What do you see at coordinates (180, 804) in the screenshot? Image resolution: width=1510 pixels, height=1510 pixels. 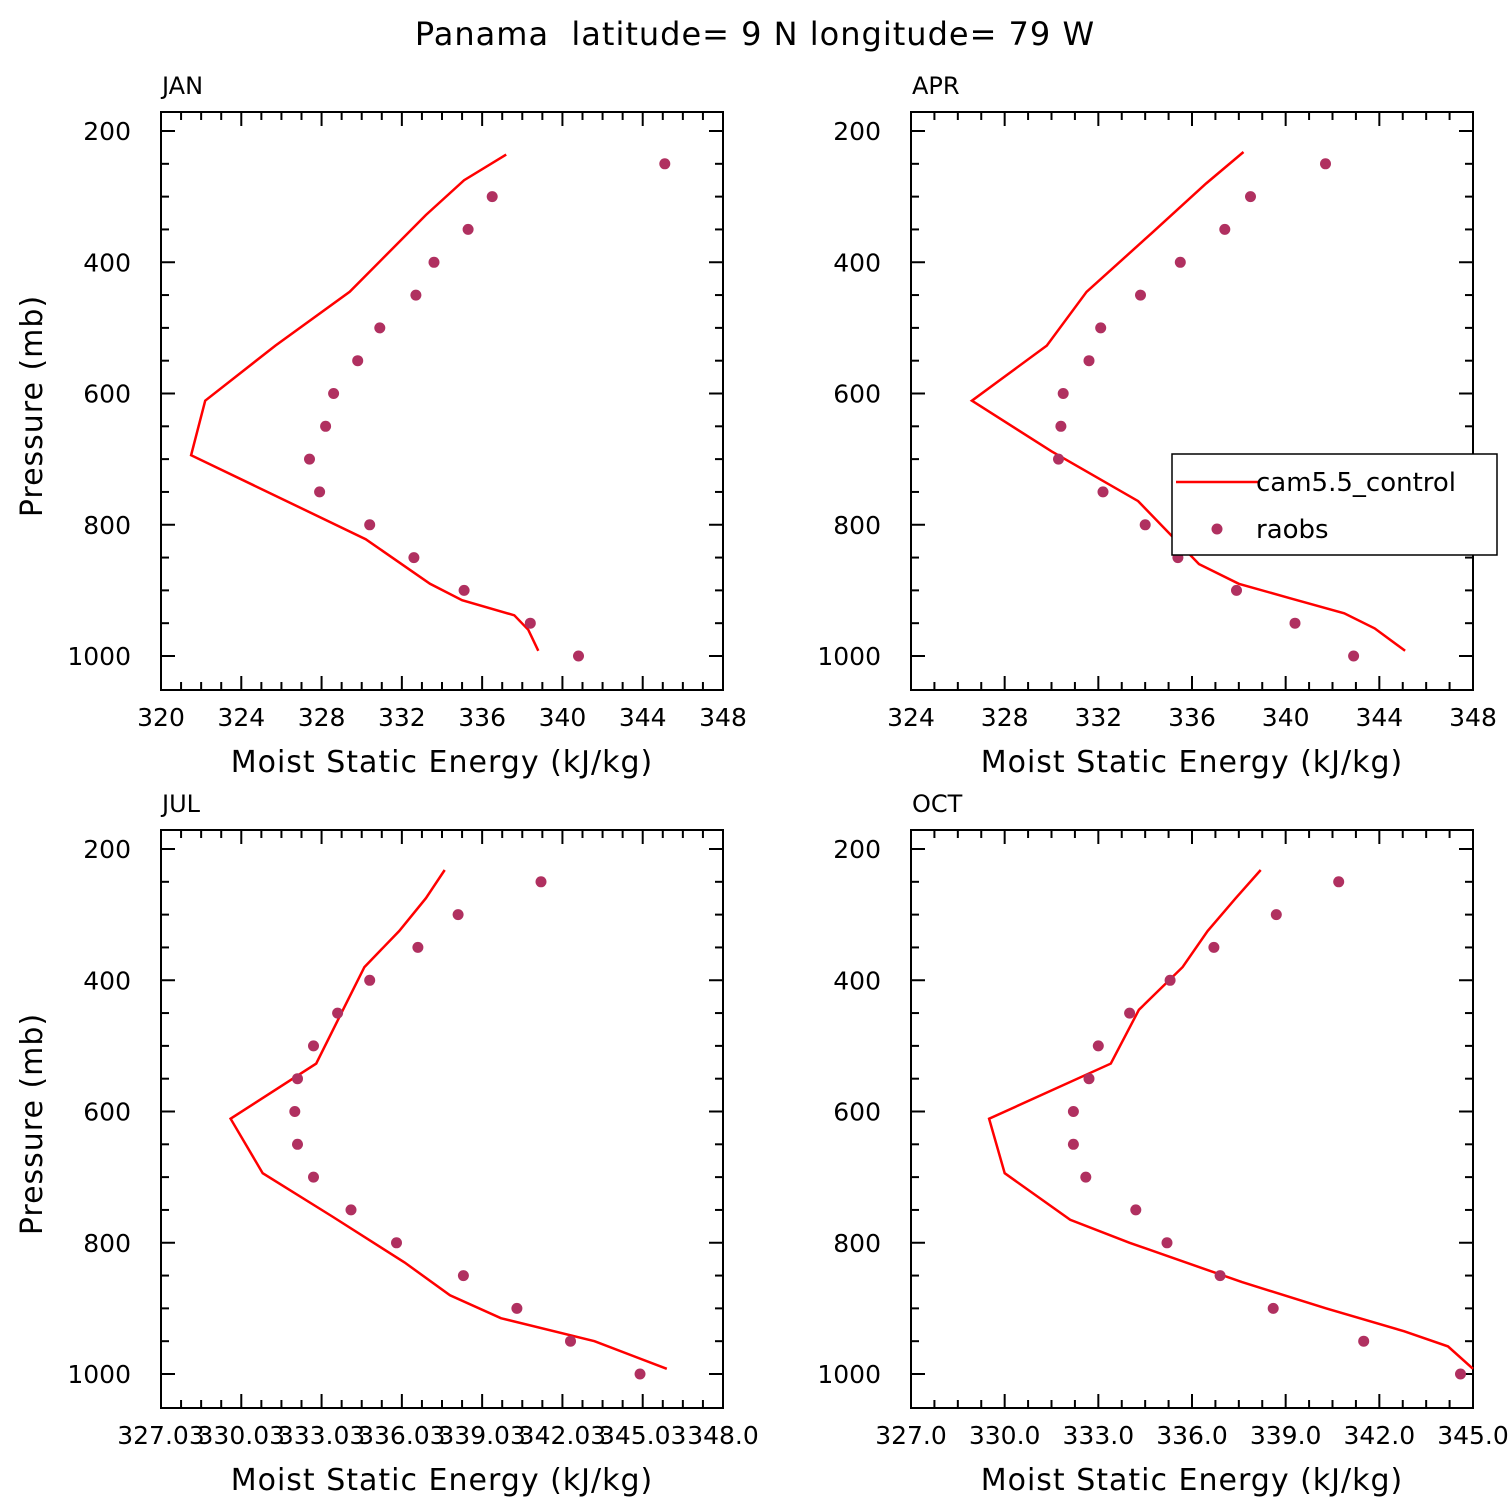 I see `panel-title: JUL` at bounding box center [180, 804].